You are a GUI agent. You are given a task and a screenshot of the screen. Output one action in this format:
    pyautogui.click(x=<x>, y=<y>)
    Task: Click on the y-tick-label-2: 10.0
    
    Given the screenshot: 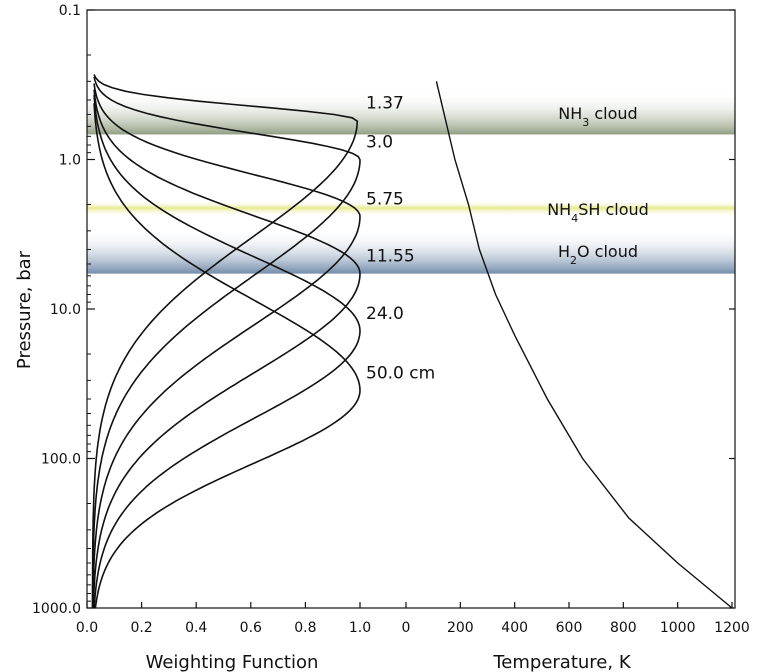 What is the action you would take?
    pyautogui.click(x=65, y=310)
    